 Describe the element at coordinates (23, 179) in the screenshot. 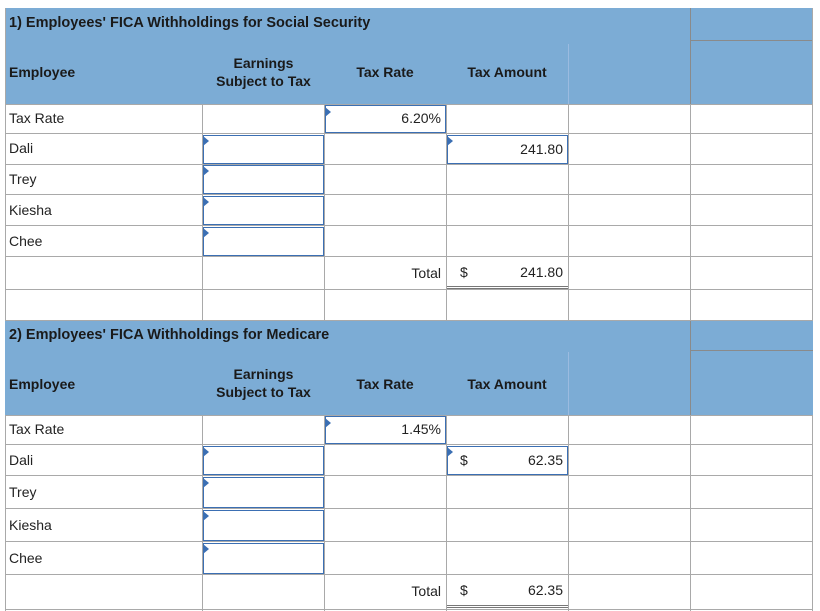

I see `section1-row-label-trey: Trey` at that location.